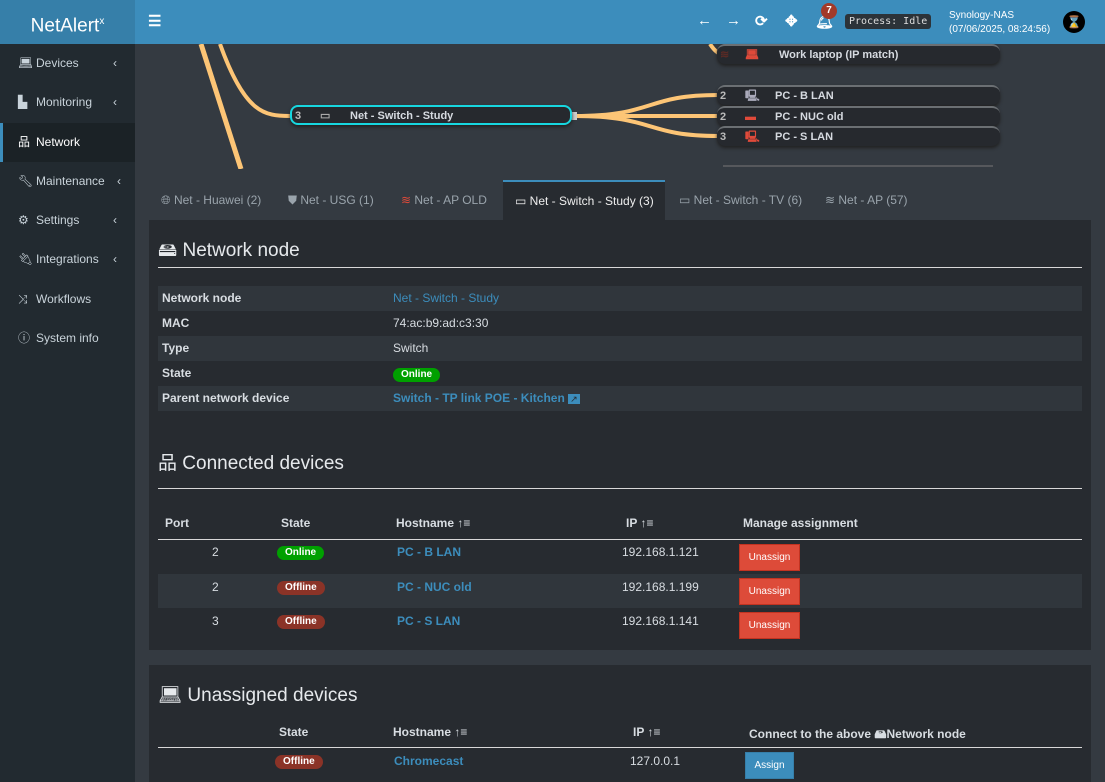 The height and width of the screenshot is (782, 1105). Describe the element at coordinates (857, 734) in the screenshot. I see `column-header-connect: Connect to the above 🖴︎Network node` at that location.